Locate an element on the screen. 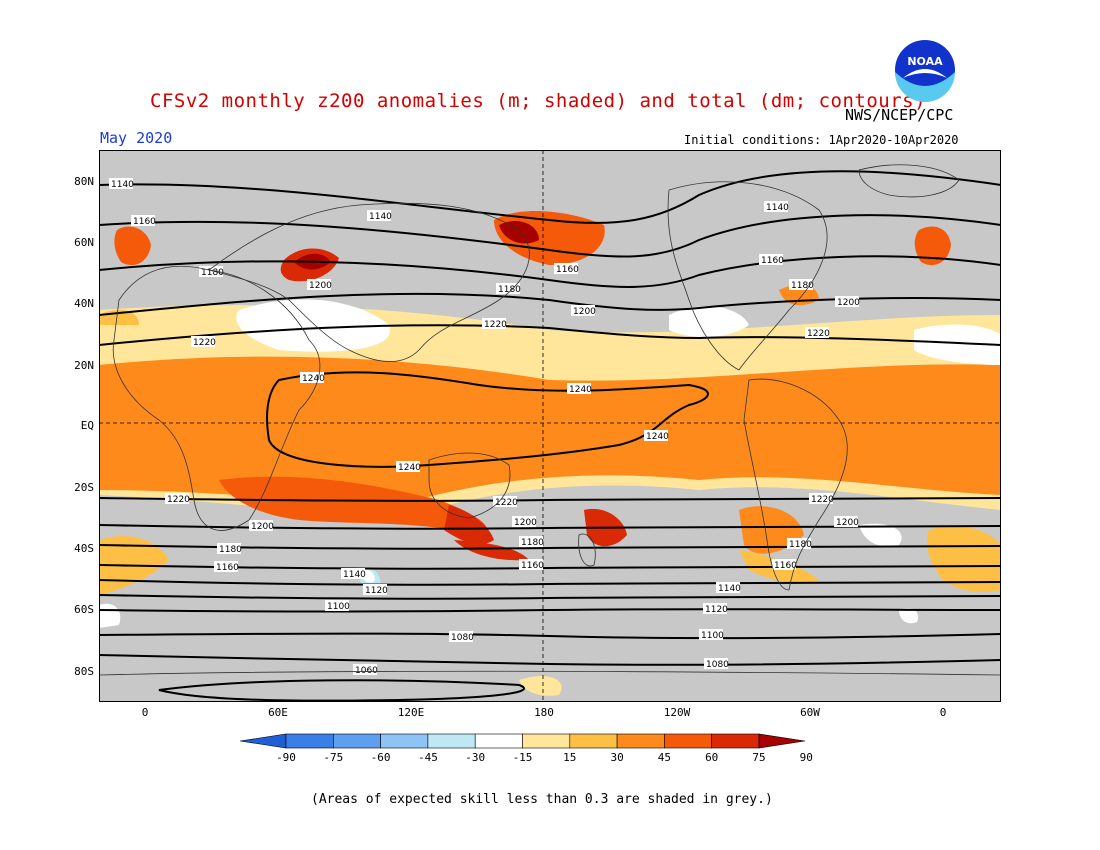 The image size is (1100, 850). colorbar-label: -90 is located at coordinates (286, 757).